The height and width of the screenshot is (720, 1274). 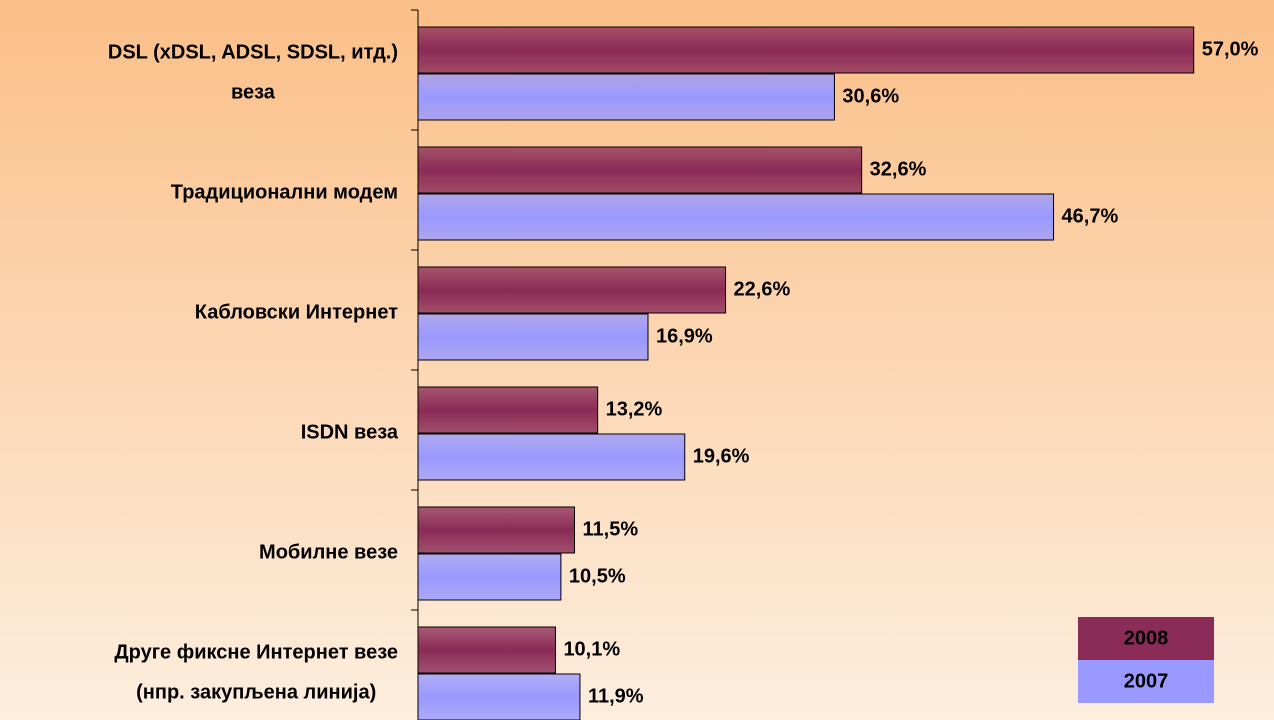 I want to click on value-label: 16,9%, so click(x=684, y=336).